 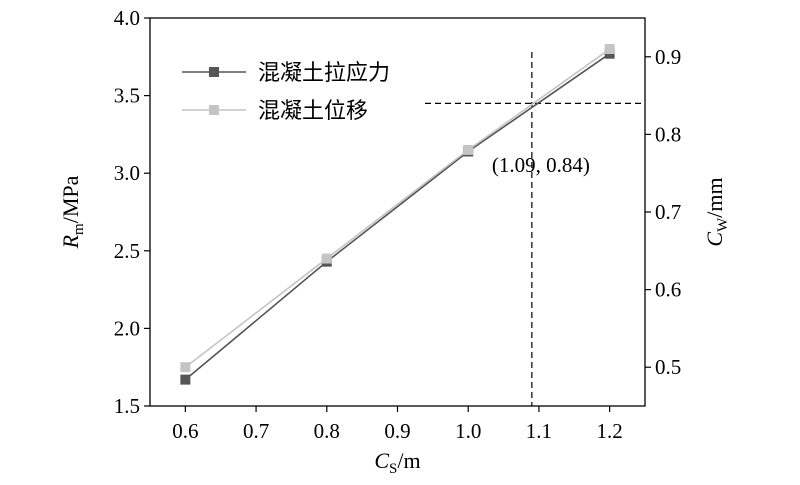 I want to click on y-left-axis-title: Rm/MPa, so click(x=72, y=212).